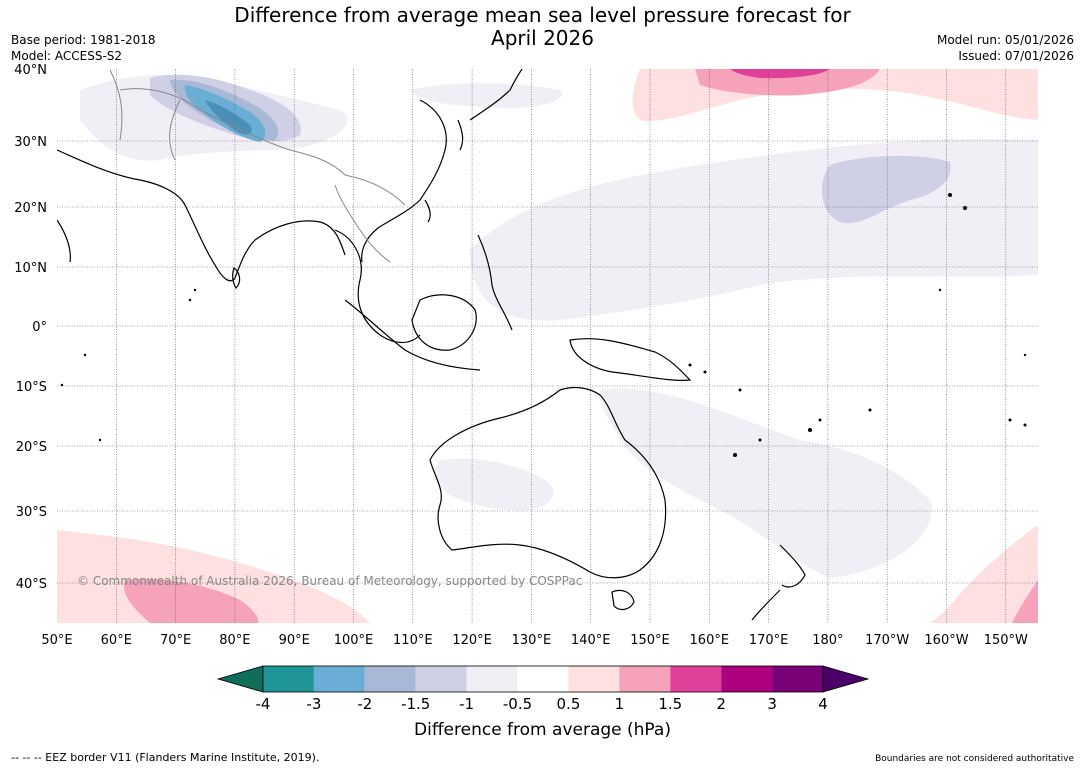 The height and width of the screenshot is (770, 1085). What do you see at coordinates (630, 359) in the screenshot?
I see `coast-new-guinea` at bounding box center [630, 359].